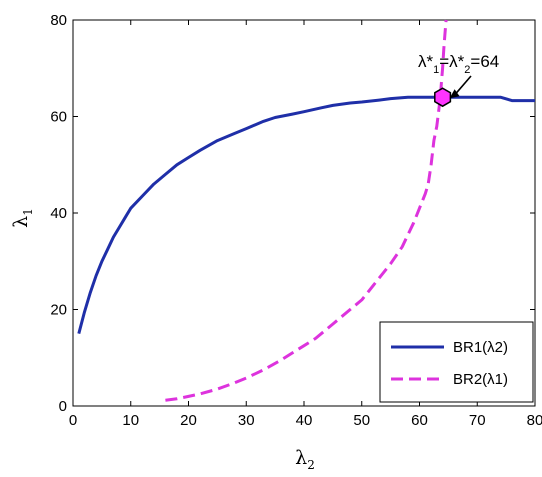 This screenshot has width=542, height=477. Describe the element at coordinates (58, 310) in the screenshot. I see `y-tick-label: 20` at that location.